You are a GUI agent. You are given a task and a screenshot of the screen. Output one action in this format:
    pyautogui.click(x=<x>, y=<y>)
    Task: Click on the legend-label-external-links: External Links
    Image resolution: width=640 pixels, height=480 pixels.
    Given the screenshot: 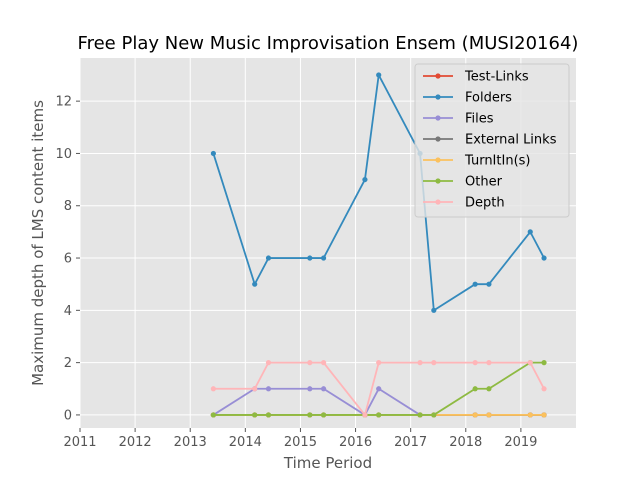 What is the action you would take?
    pyautogui.click(x=511, y=140)
    